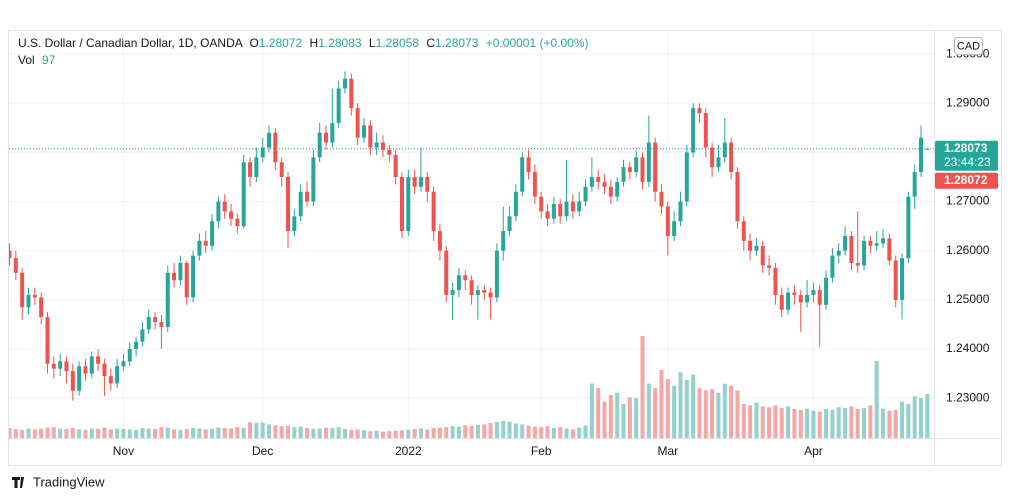  What do you see at coordinates (58, 481) in the screenshot?
I see `brand-logo: TradingView` at bounding box center [58, 481].